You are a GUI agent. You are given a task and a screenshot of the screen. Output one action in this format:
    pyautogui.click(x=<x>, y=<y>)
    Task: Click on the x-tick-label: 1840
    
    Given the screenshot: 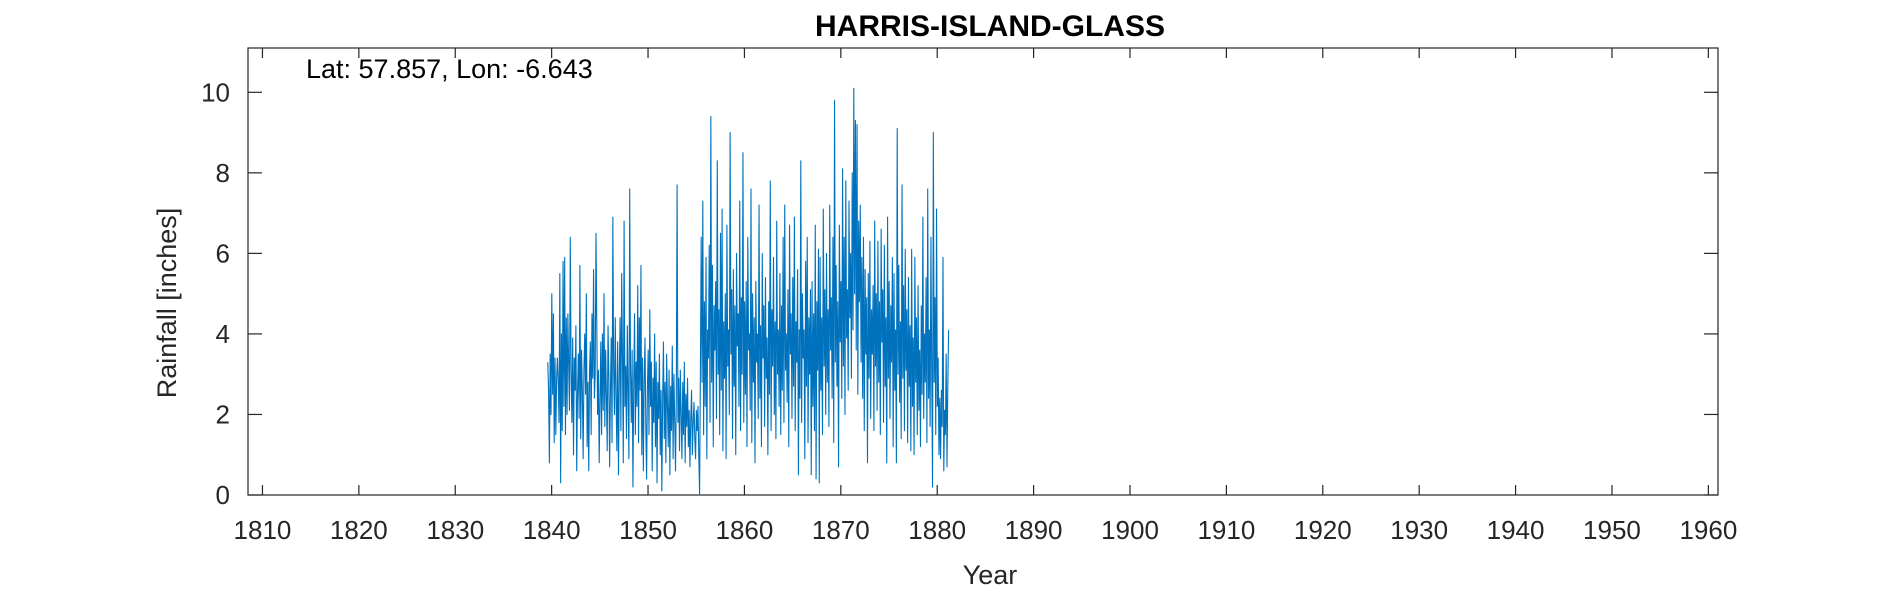 What is the action you would take?
    pyautogui.click(x=552, y=530)
    